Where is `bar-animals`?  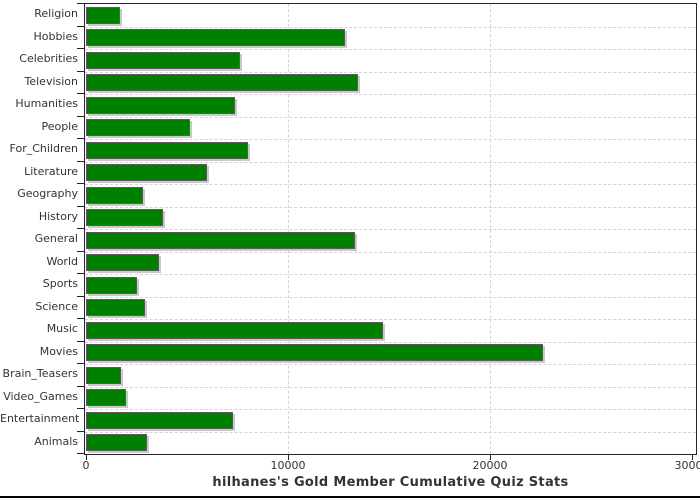
bar-animals is located at coordinates (116, 442).